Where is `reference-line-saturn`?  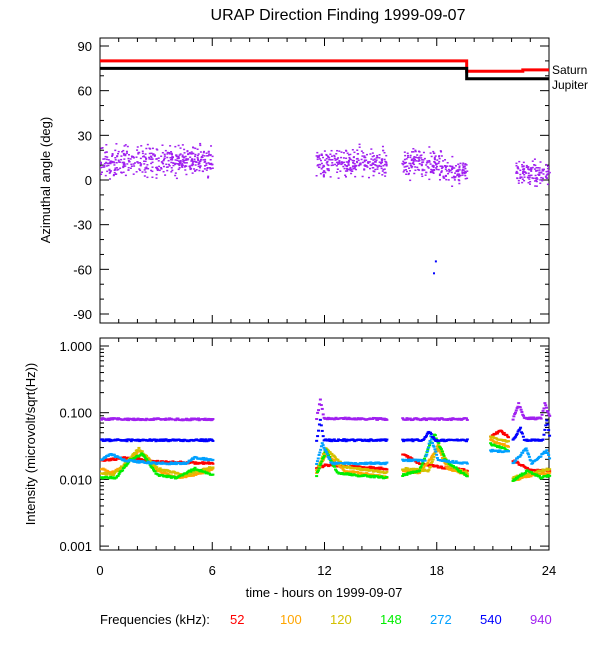
reference-line-saturn is located at coordinates (324, 66).